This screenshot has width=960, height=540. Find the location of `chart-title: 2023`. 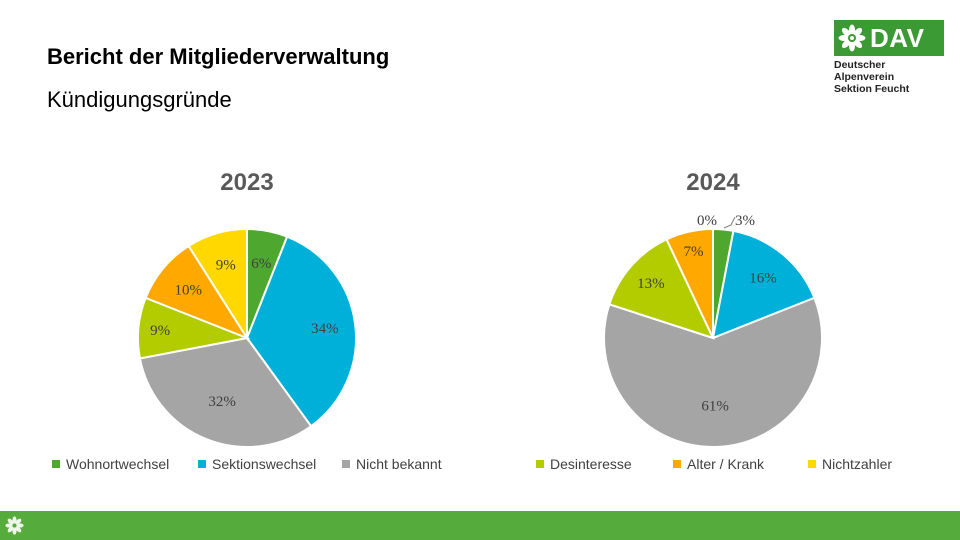

chart-title: 2023 is located at coordinates (246, 182).